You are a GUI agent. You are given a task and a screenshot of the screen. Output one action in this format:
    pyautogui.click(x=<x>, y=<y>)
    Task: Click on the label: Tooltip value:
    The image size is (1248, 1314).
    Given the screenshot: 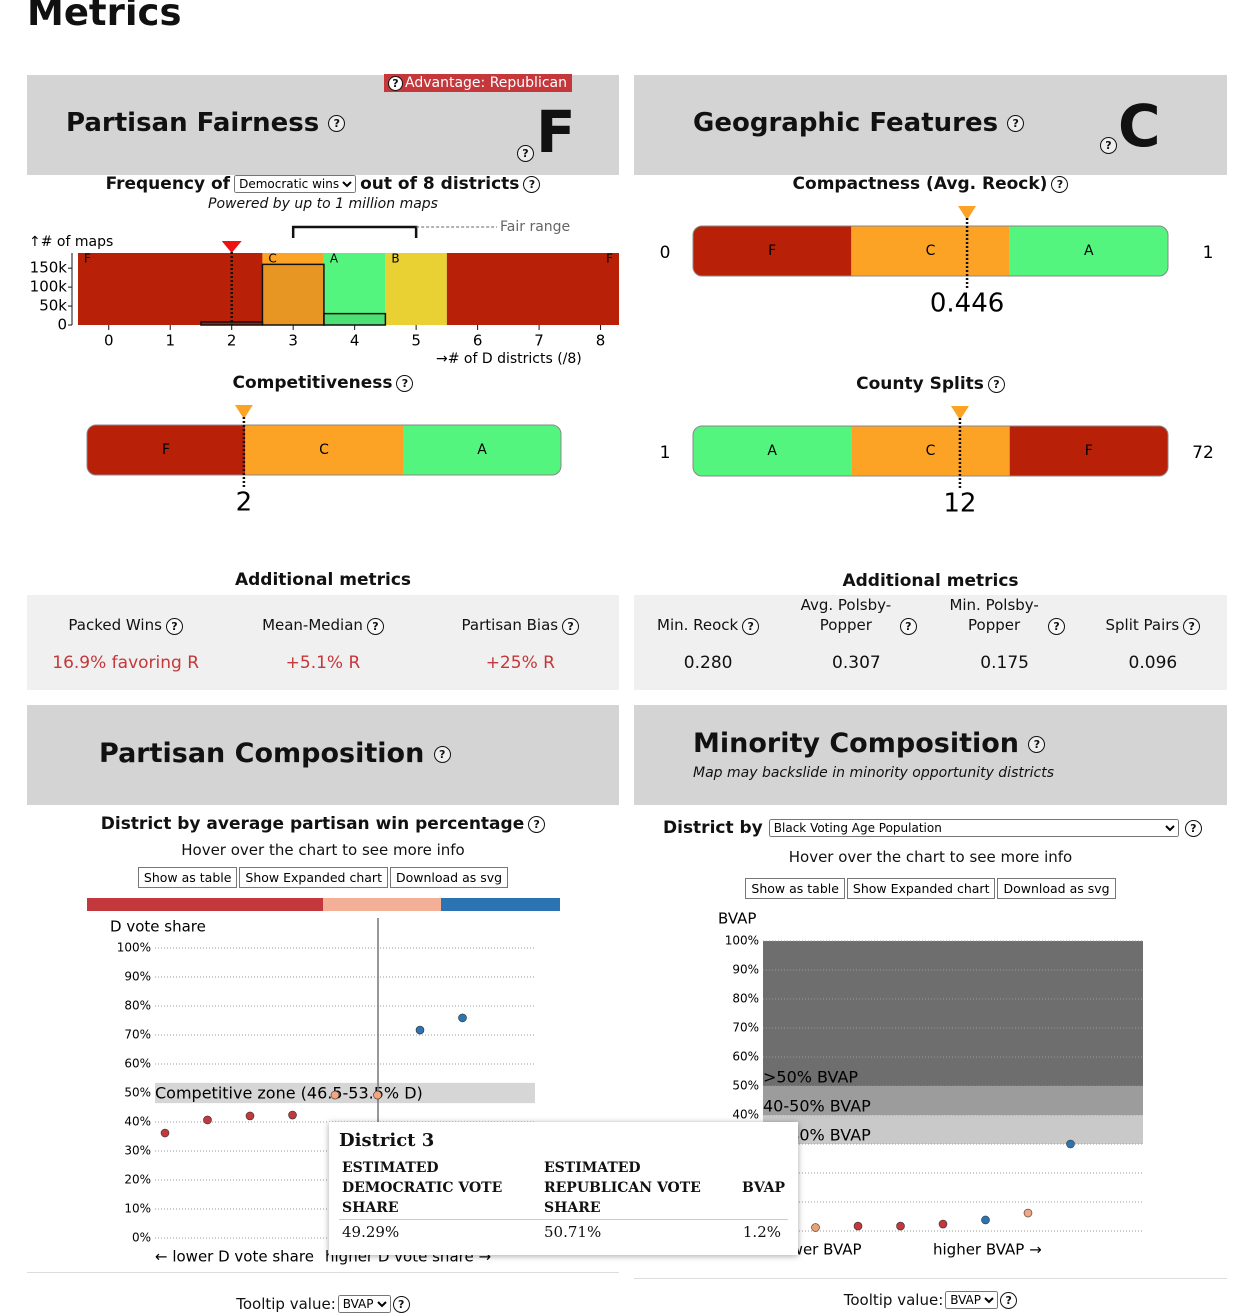 What is the action you would take?
    pyautogui.click(x=893, y=1300)
    